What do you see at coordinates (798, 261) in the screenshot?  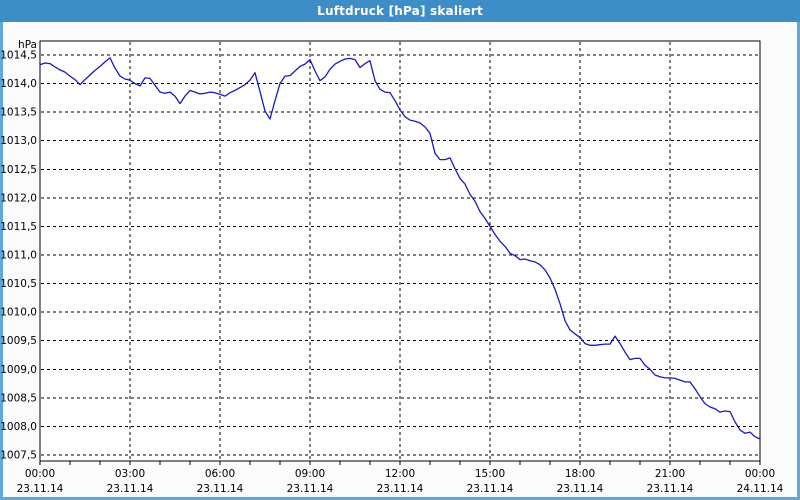 I see `window-border-right` at bounding box center [798, 261].